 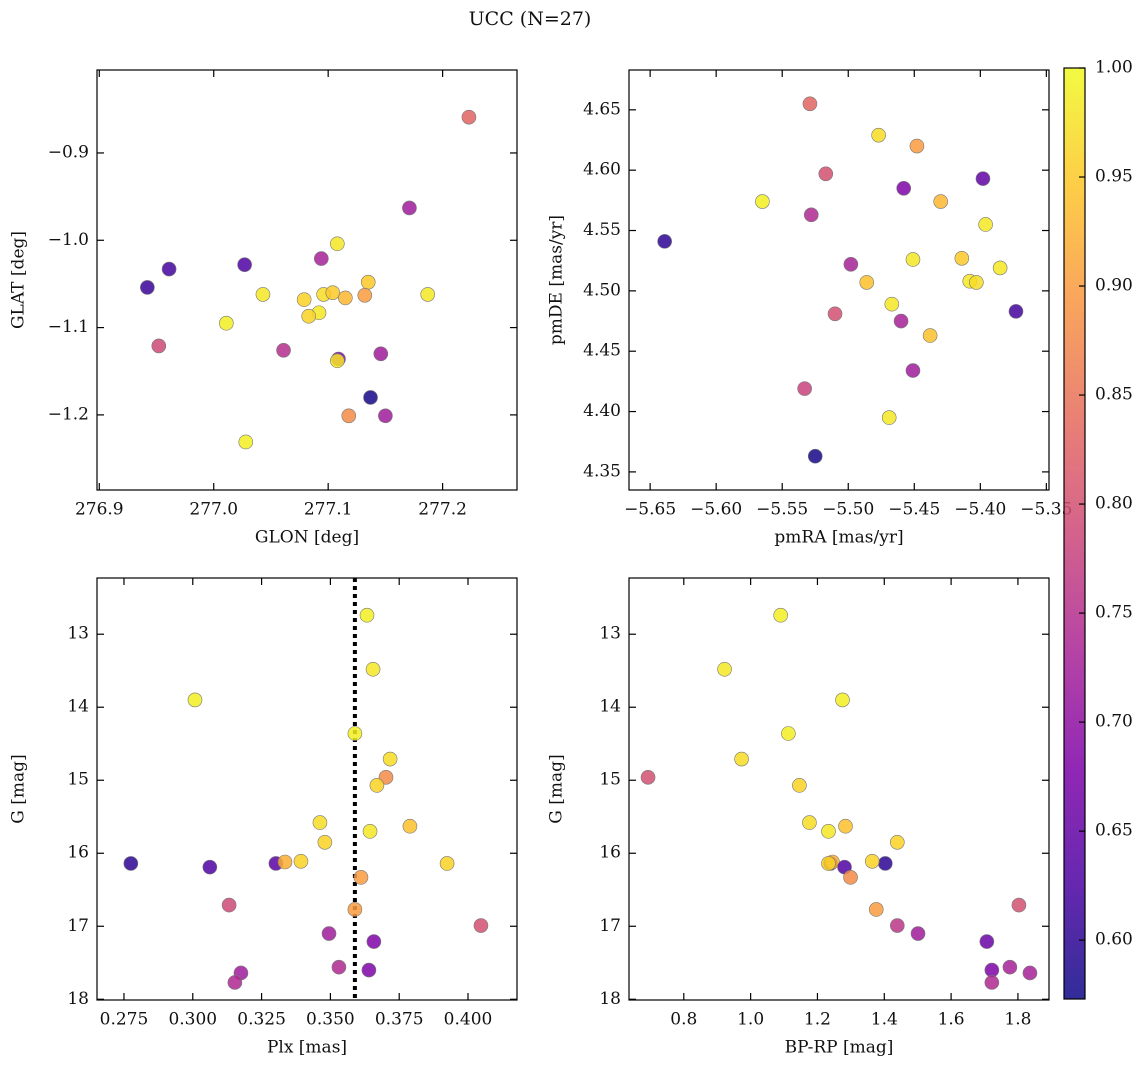 What do you see at coordinates (951, 1020) in the screenshot?
I see `x-tick-label: 1.6` at bounding box center [951, 1020].